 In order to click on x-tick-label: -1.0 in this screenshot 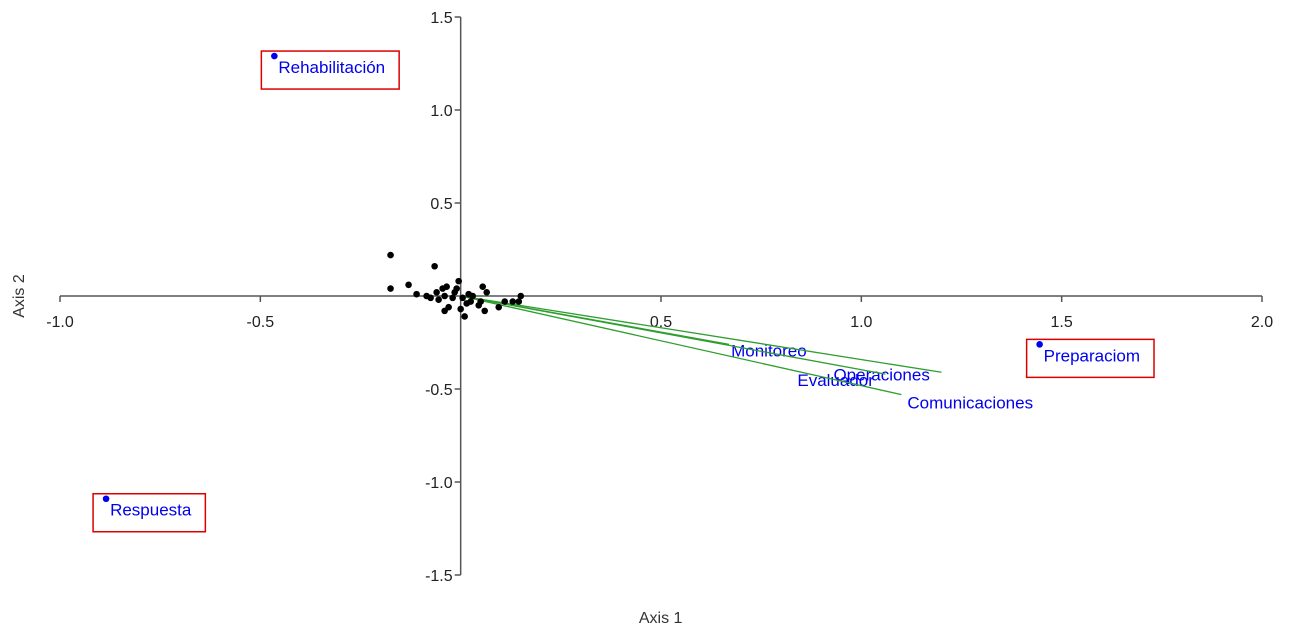, I will do `click(60, 322)`.